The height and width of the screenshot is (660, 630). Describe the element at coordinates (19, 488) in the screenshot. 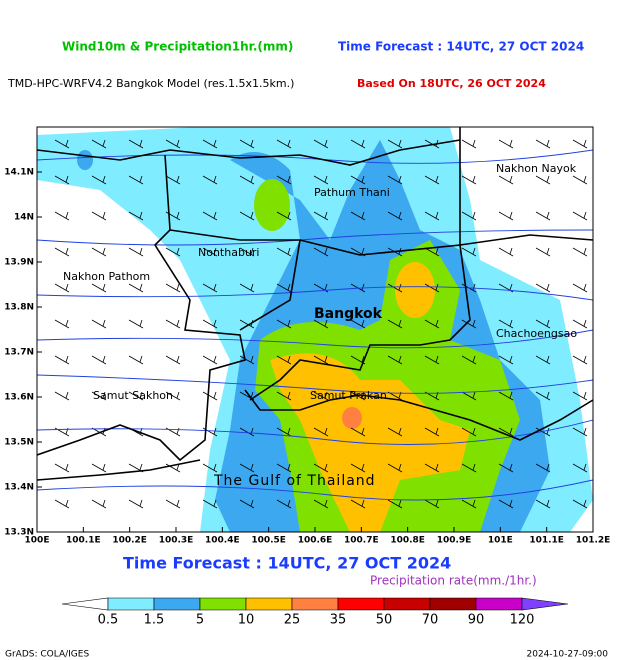

I see `lat-label: 13.4N` at that location.